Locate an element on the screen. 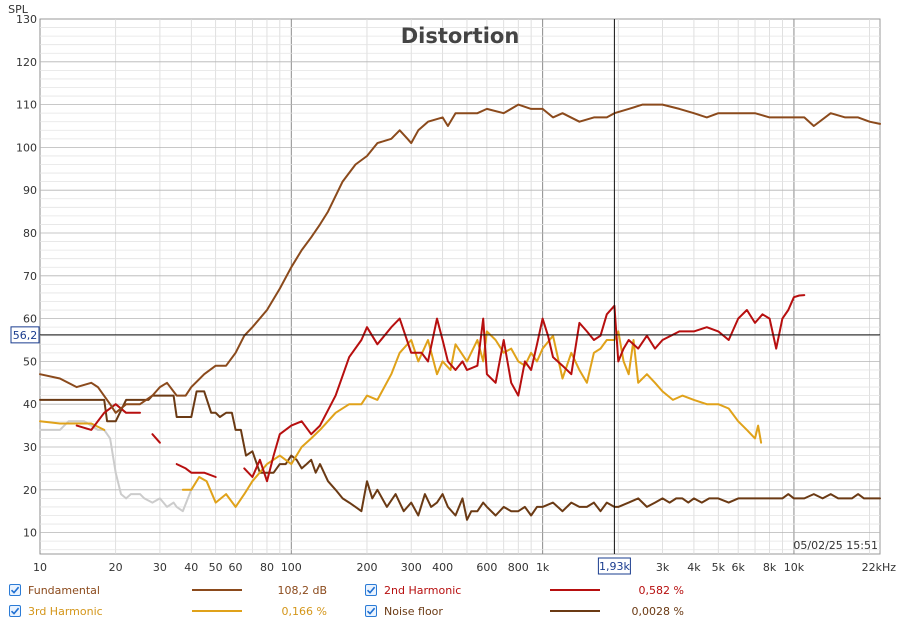  y-tick-label: 130 is located at coordinates (26, 19).